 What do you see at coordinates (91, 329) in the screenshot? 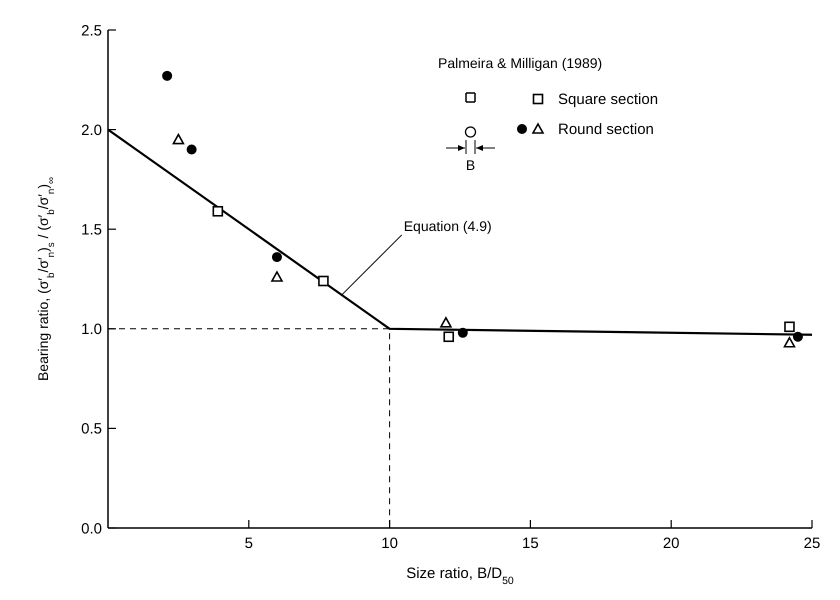
I see `y-tick-label: 1.0` at bounding box center [91, 329].